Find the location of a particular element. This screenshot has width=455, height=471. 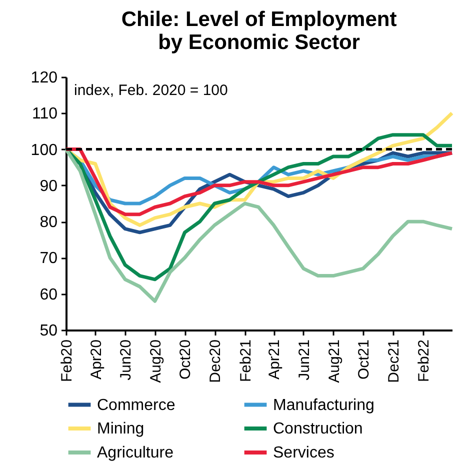

x-tick-label: Oct20 is located at coordinates (185, 360).